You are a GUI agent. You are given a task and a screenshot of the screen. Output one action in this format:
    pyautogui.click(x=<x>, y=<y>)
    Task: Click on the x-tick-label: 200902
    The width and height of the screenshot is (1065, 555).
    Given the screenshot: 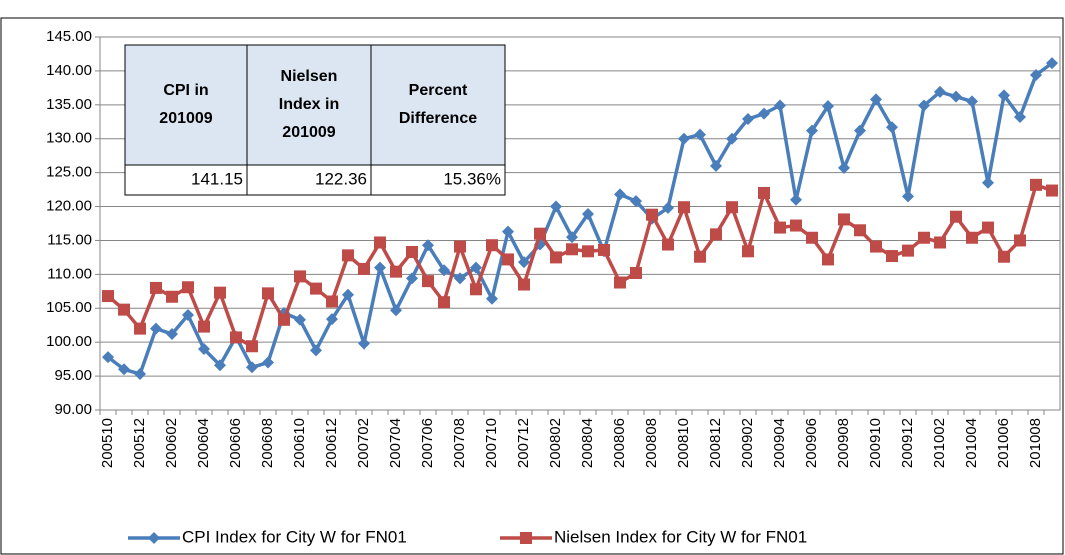 What is the action you would take?
    pyautogui.click(x=747, y=443)
    